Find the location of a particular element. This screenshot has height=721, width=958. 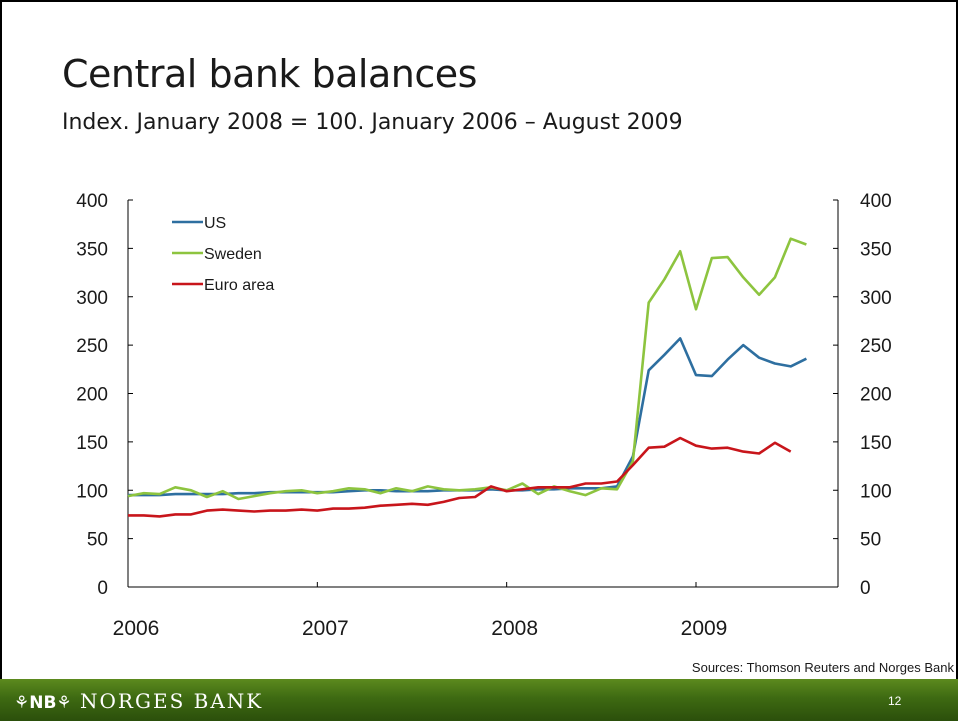

sources-note: Sources: Thomson Reuters and Norges Bank is located at coordinates (822, 667).